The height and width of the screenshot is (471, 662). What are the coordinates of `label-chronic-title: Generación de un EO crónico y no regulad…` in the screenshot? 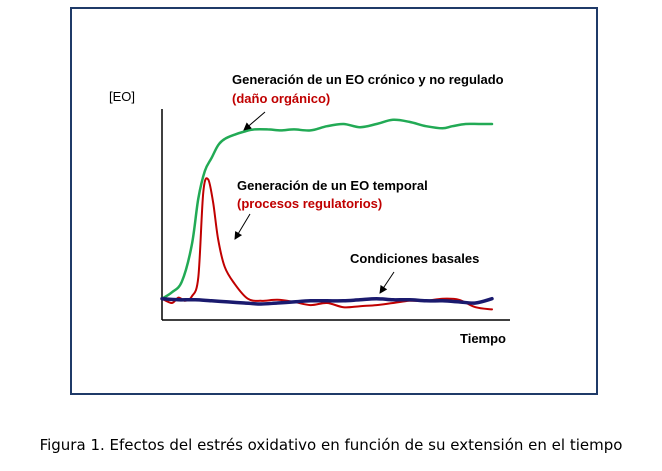 It's located at (368, 79).